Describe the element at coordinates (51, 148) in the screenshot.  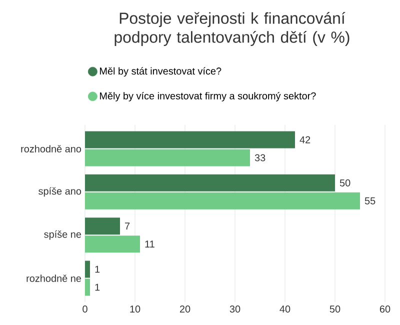
I see `y-tick-label: rozhodně ano` at that location.